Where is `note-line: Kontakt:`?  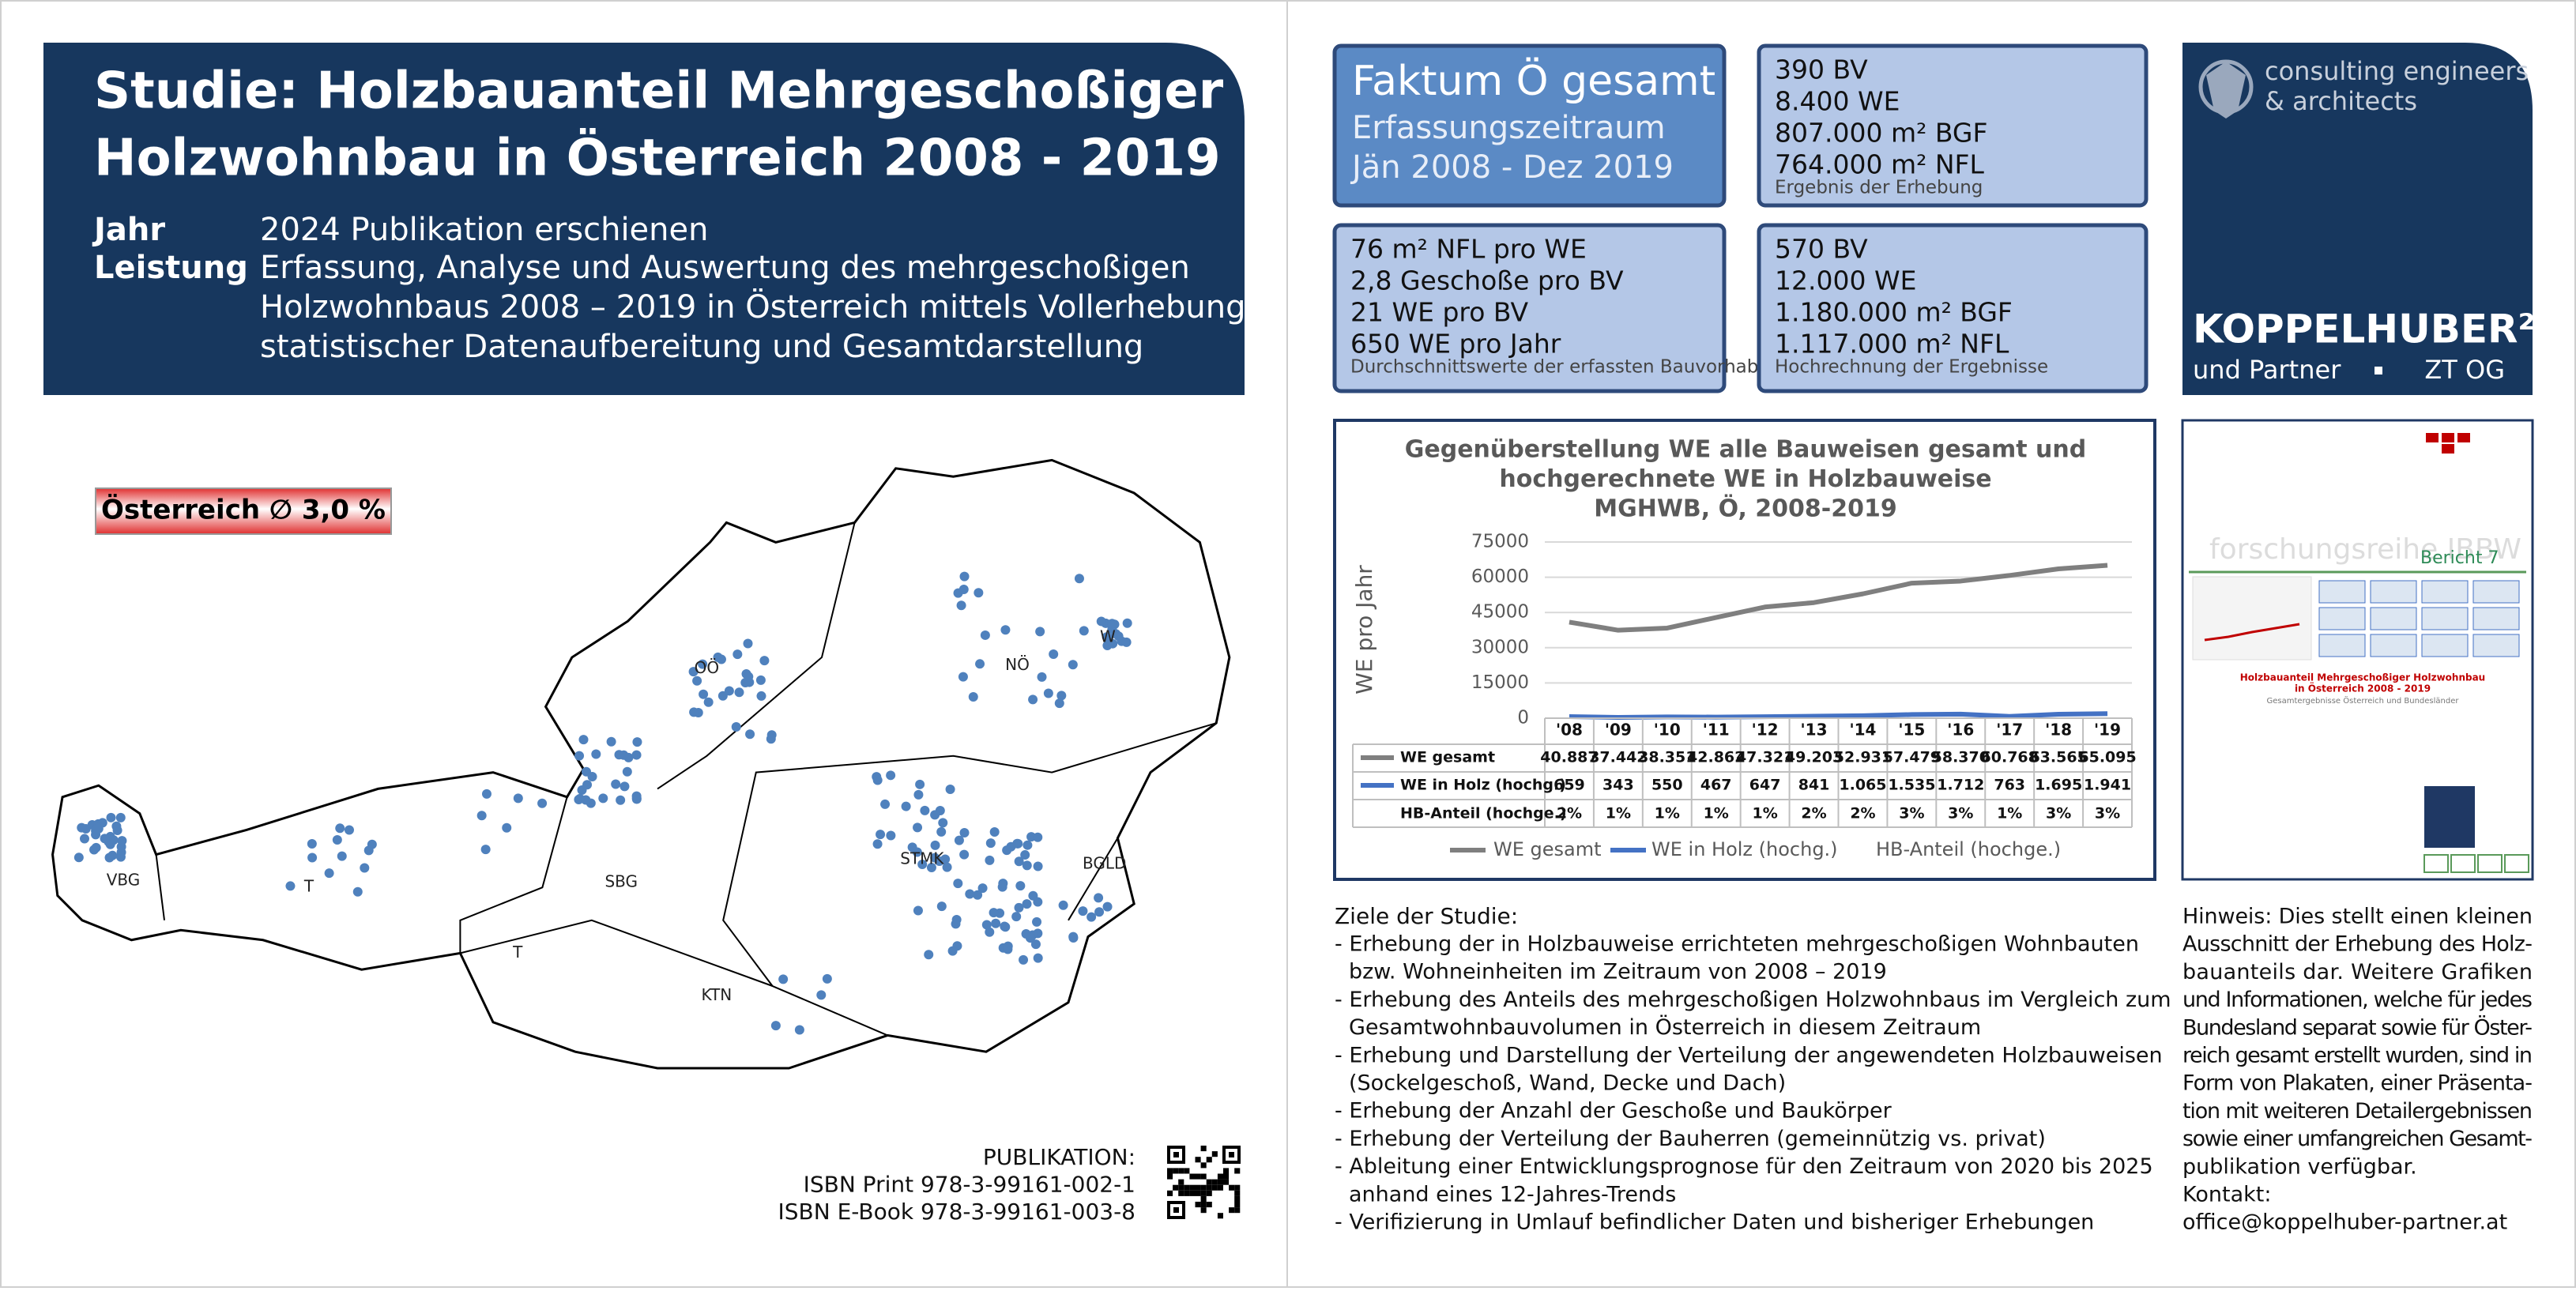
note-line: Kontakt: is located at coordinates (2226, 1195).